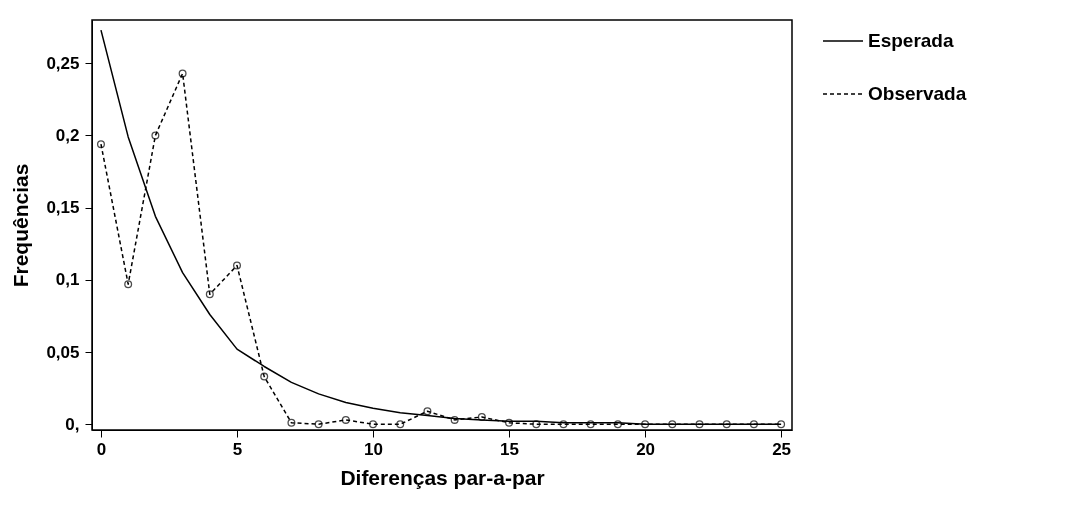 The width and height of the screenshot is (1077, 511). Describe the element at coordinates (72, 424) in the screenshot. I see `y-tick-label: 0,` at that location.